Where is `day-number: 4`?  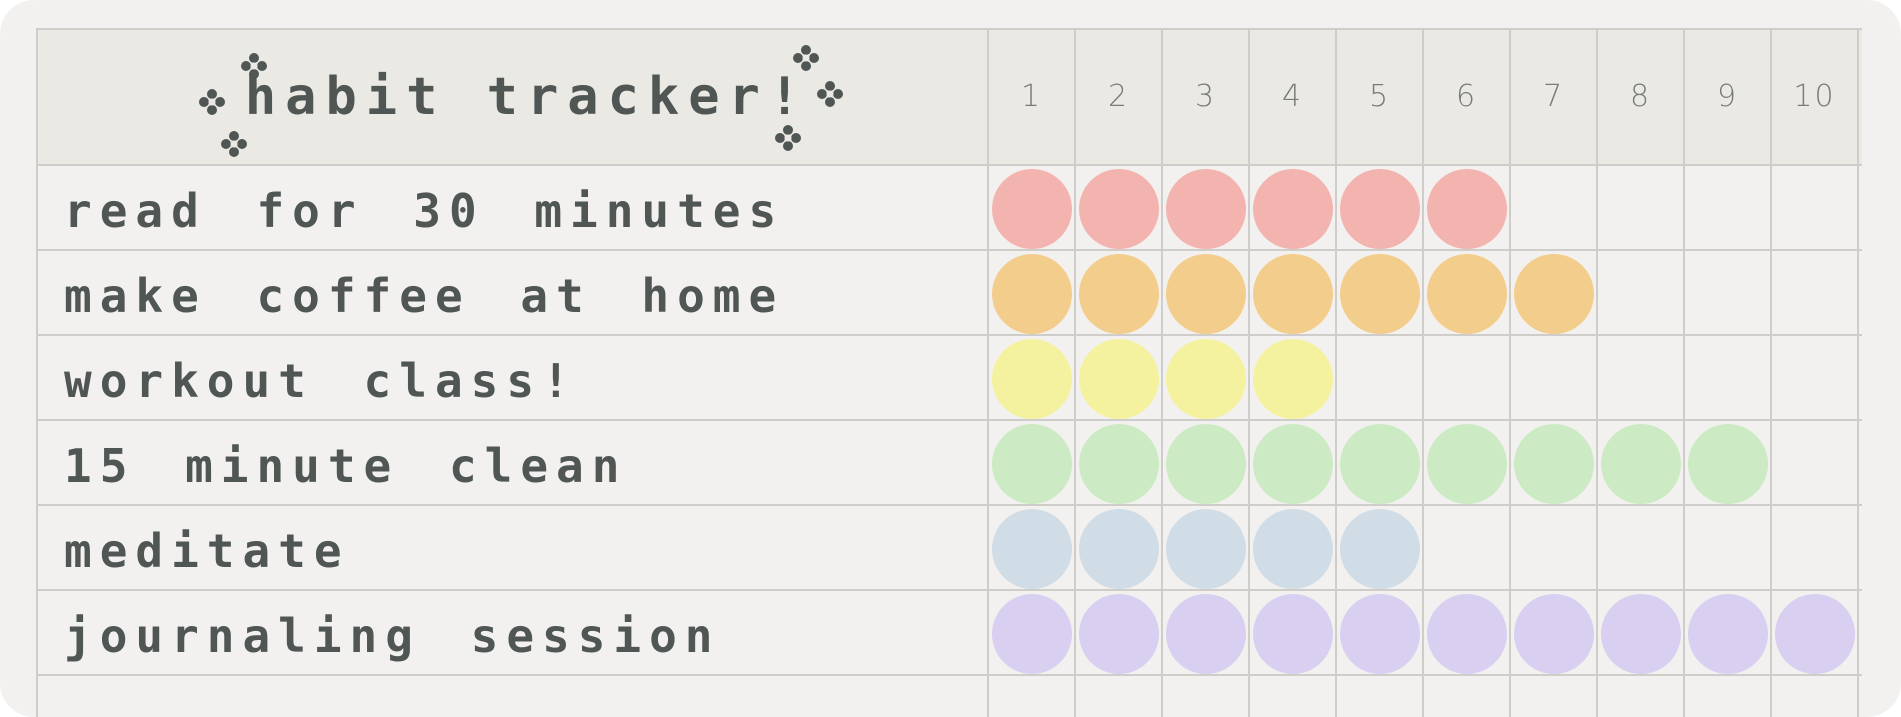
day-number: 4 is located at coordinates (1292, 96).